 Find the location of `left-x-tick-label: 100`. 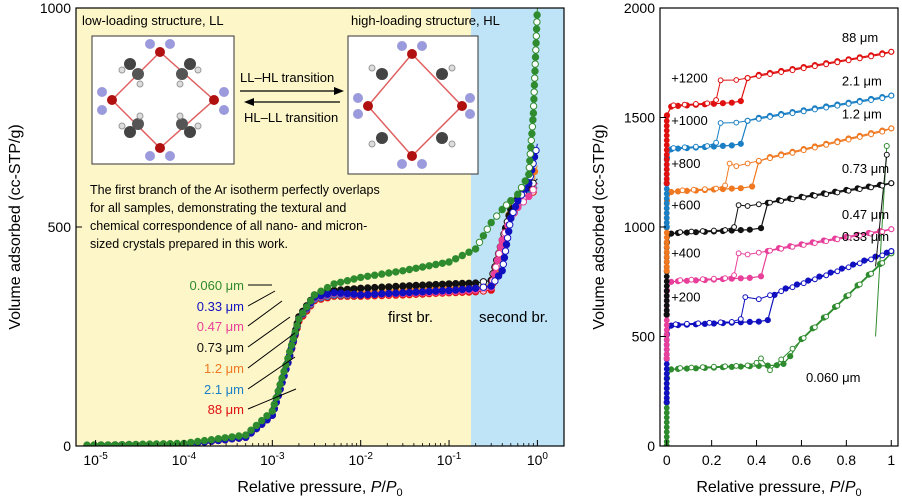

left-x-tick-label: 100 is located at coordinates (538, 459).